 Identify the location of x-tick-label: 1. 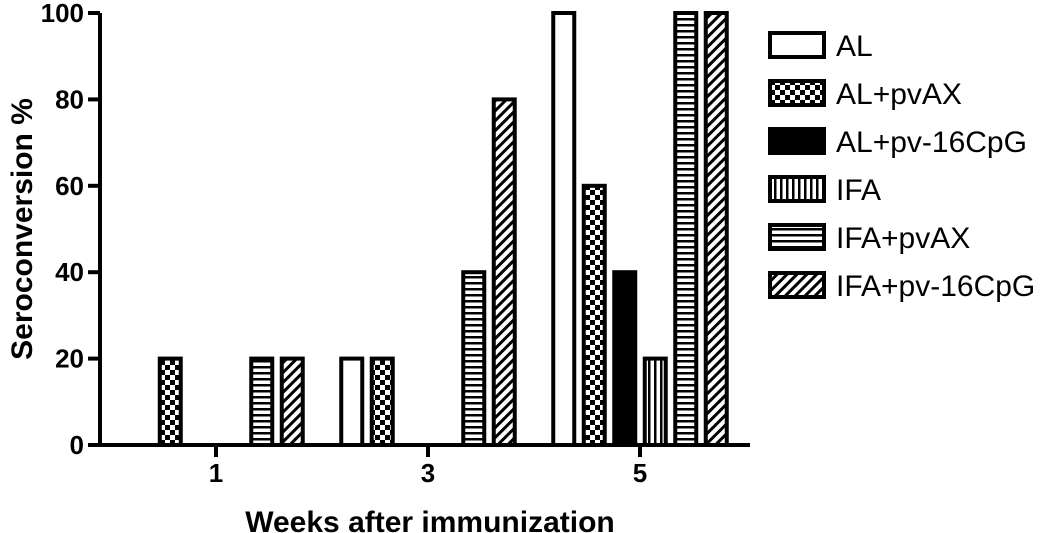
(216, 473).